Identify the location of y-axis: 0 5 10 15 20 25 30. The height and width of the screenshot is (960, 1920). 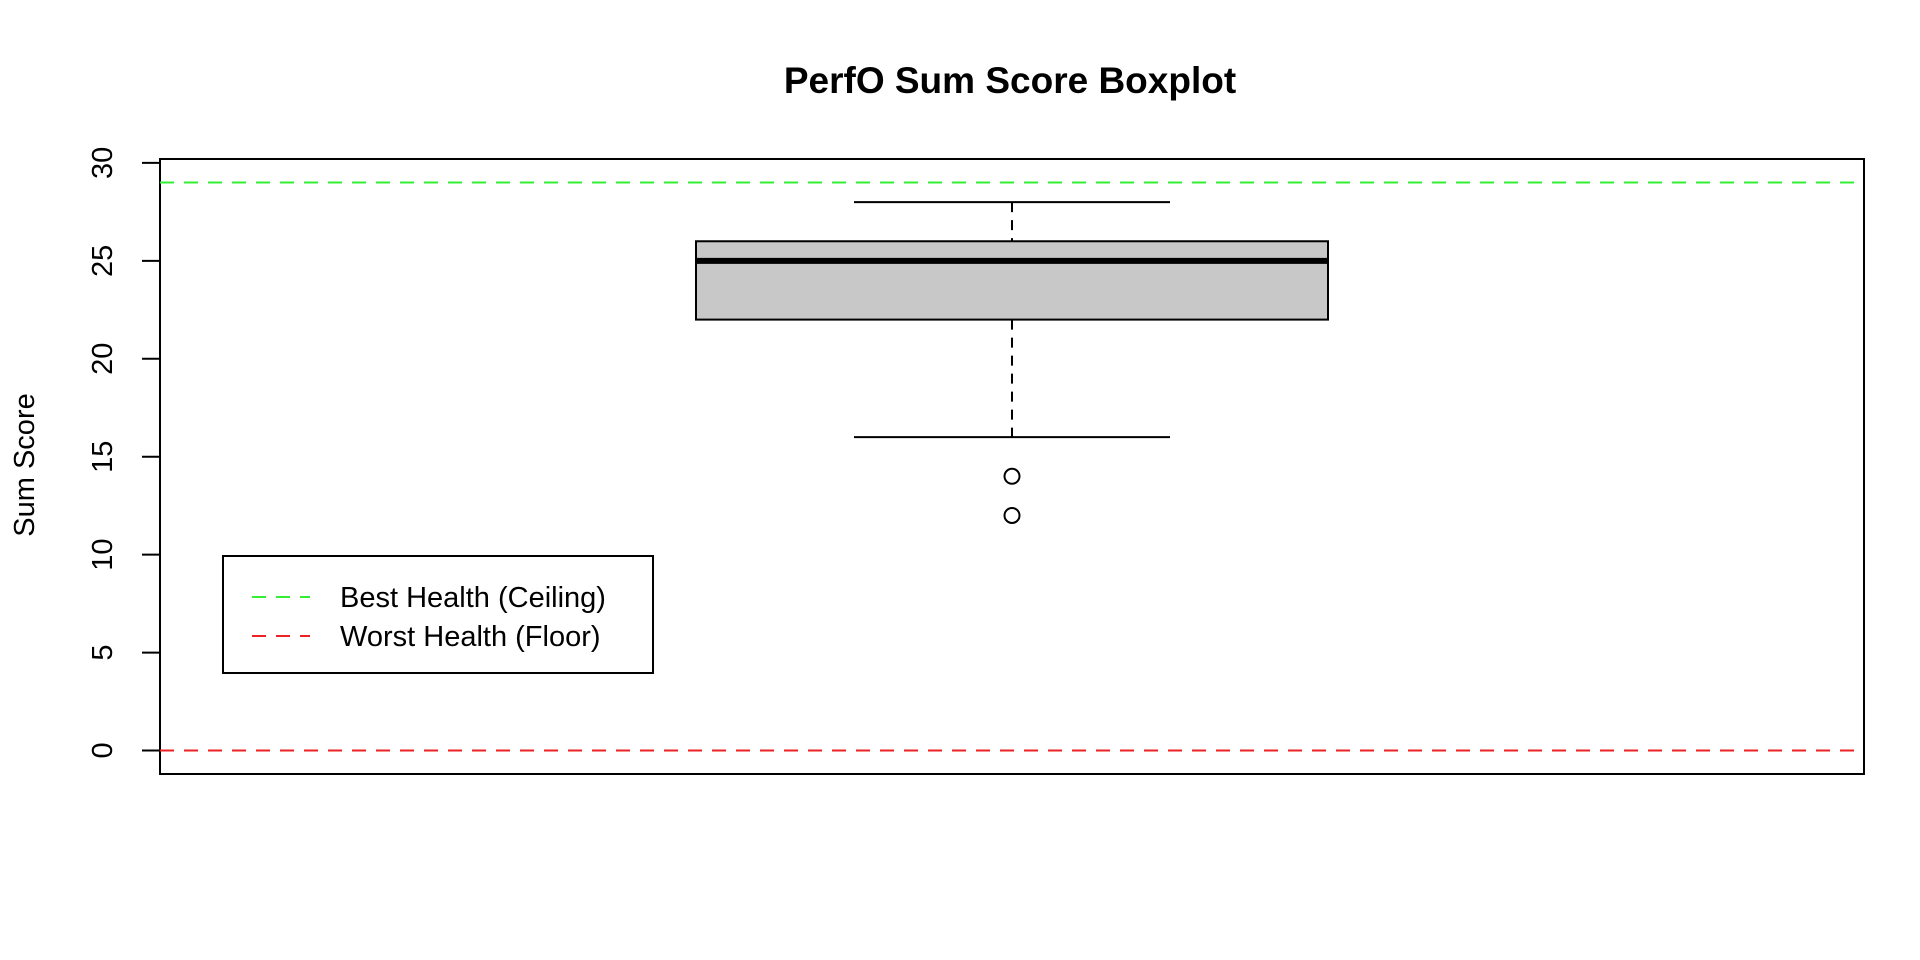
(123, 453).